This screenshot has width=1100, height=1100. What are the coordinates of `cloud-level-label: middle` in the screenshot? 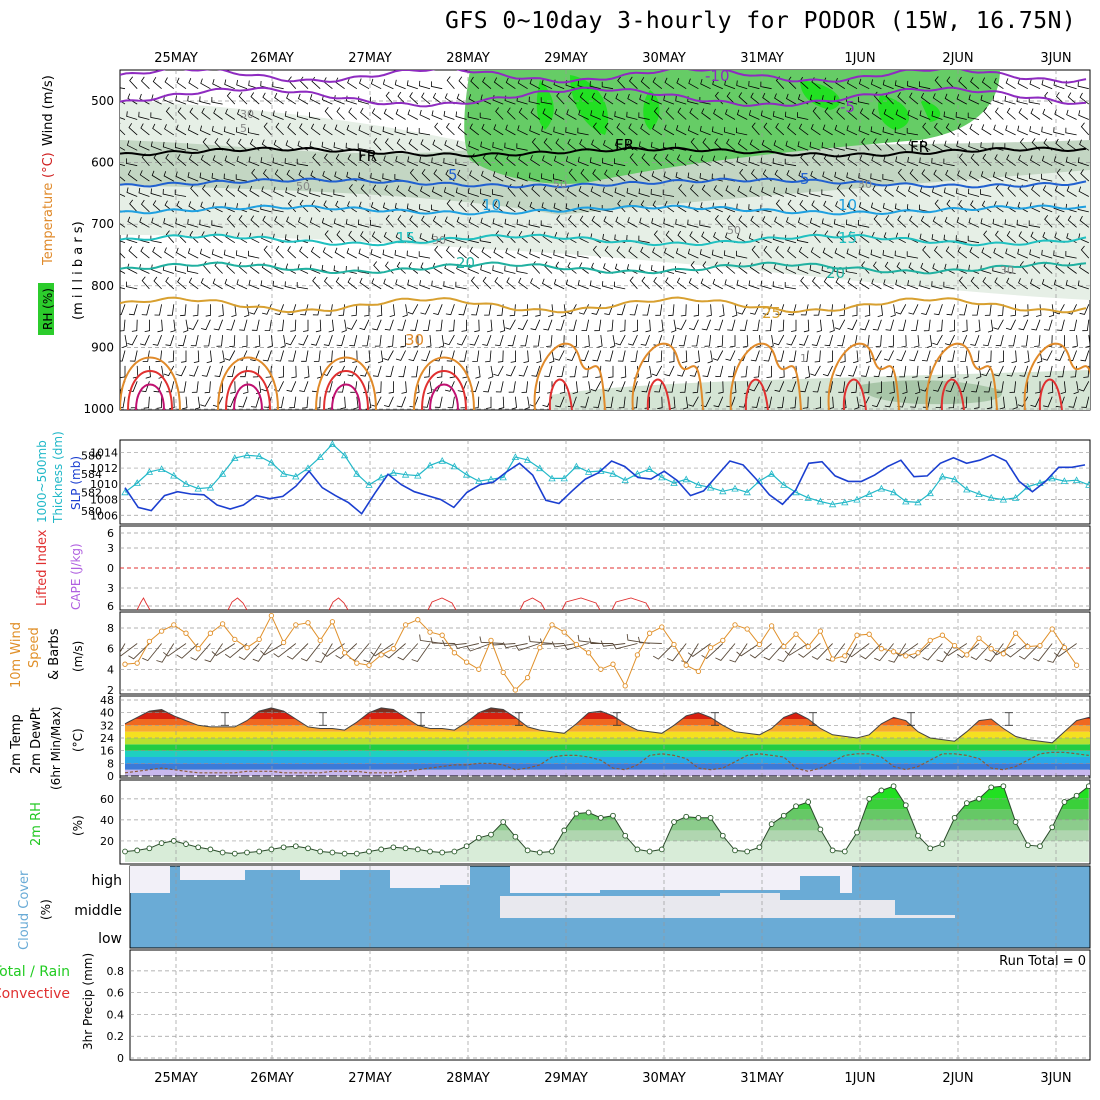 It's located at (98, 911).